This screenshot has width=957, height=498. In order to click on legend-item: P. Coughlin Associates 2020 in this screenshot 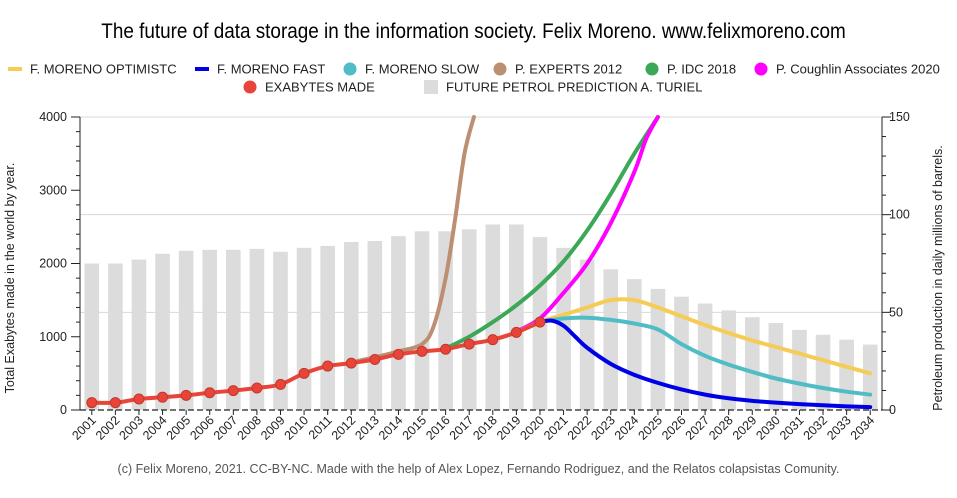, I will do `click(847, 69)`.